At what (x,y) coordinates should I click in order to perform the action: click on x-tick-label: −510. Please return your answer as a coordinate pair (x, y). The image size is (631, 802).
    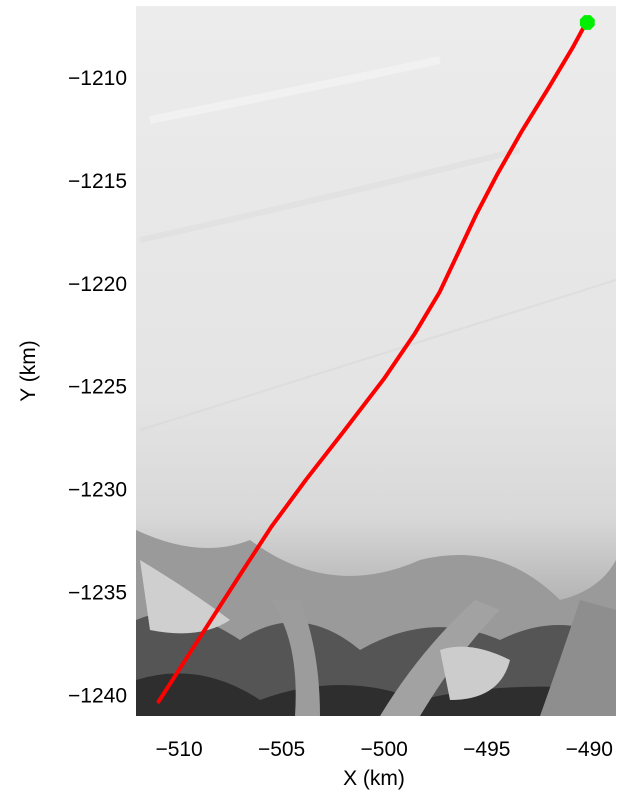
    Looking at the image, I should click on (178, 749).